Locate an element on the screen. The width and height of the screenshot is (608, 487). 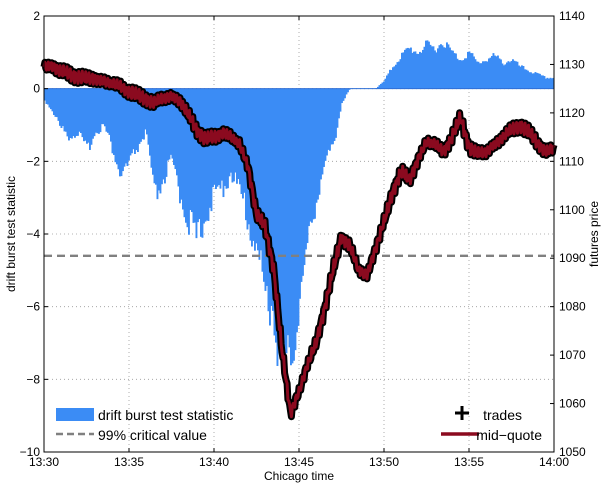
x-tick-label: 13:35 is located at coordinates (129, 462).